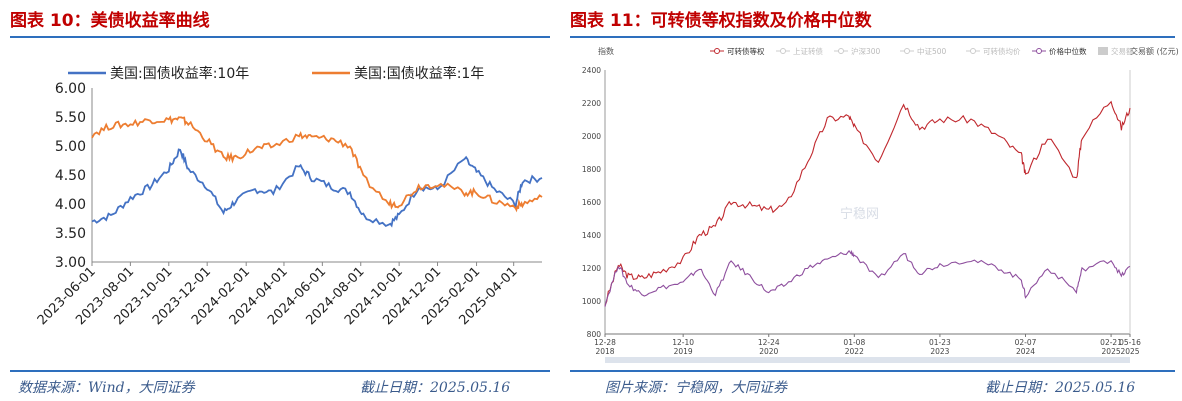 This screenshot has width=1182, height=401. I want to click on y-tick-label: 2200, so click(591, 103).